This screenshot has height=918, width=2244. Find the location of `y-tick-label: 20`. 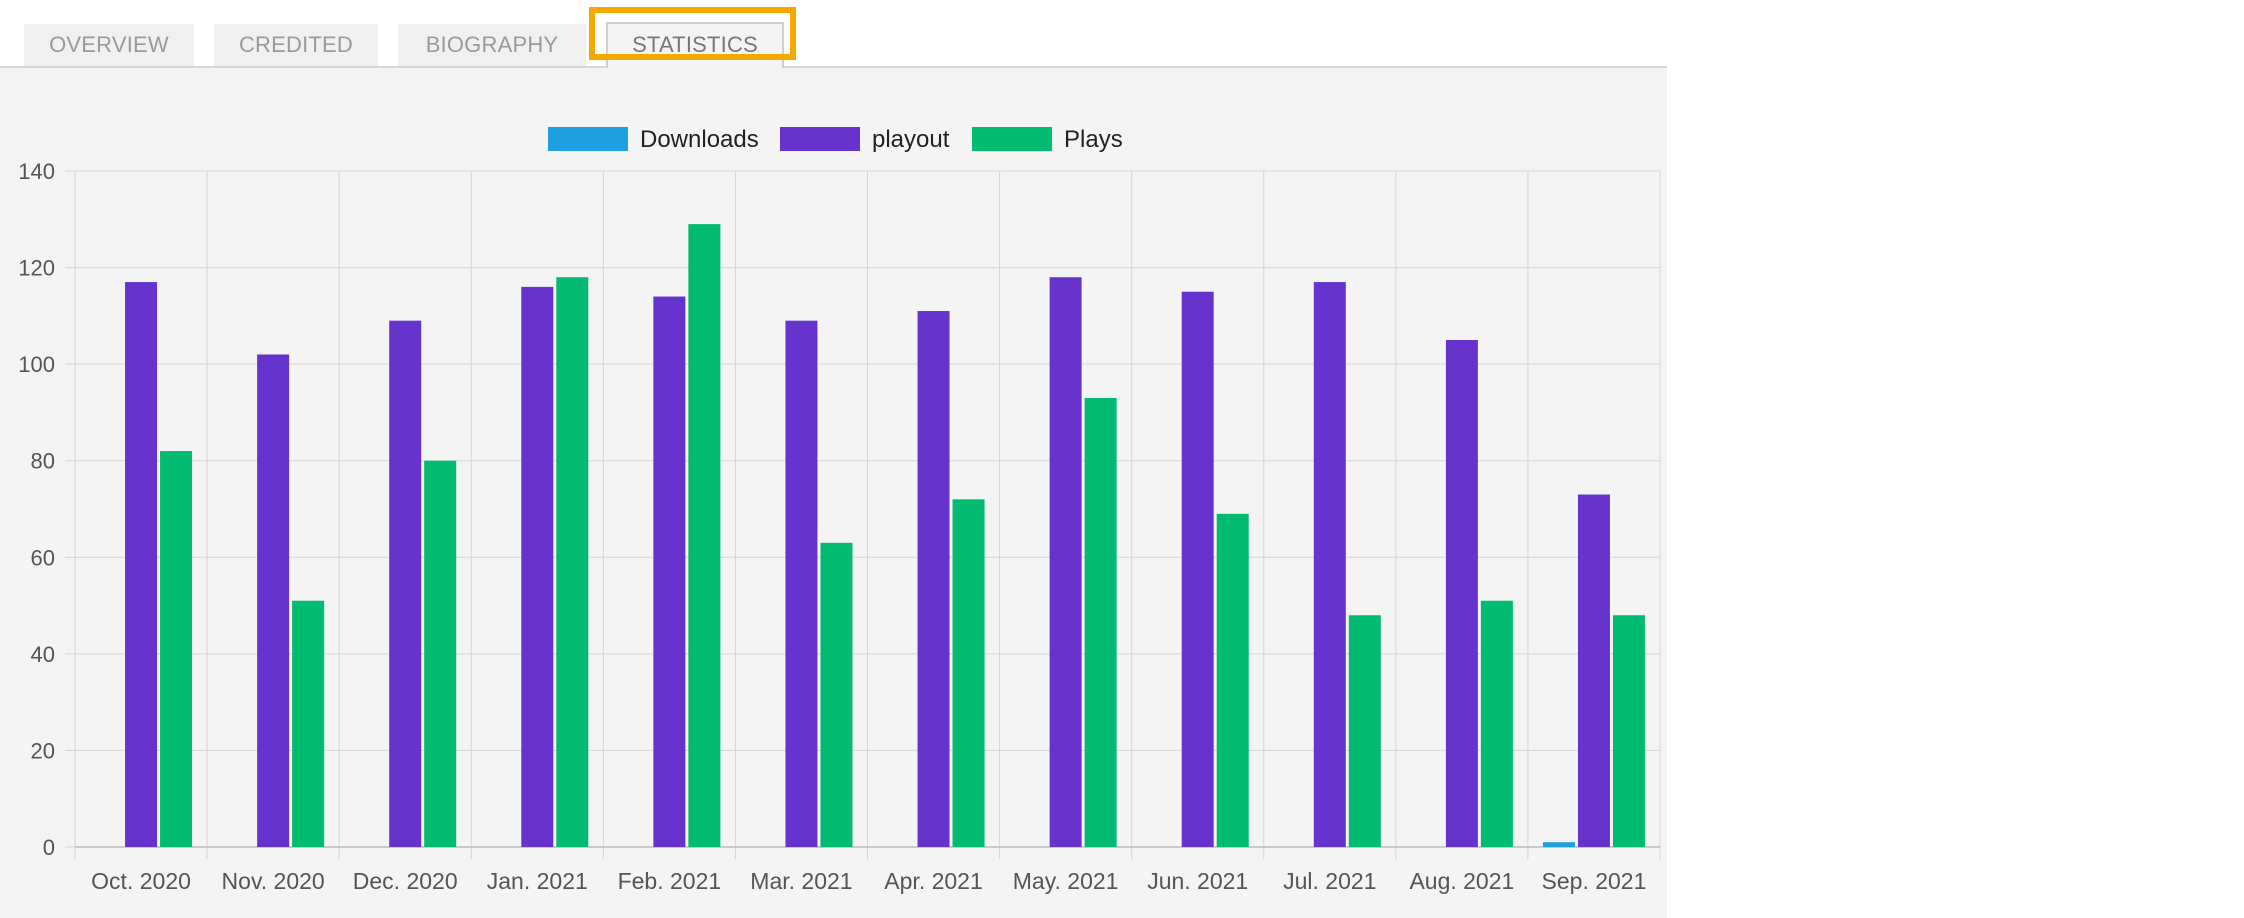

y-tick-label: 20 is located at coordinates (43, 750).